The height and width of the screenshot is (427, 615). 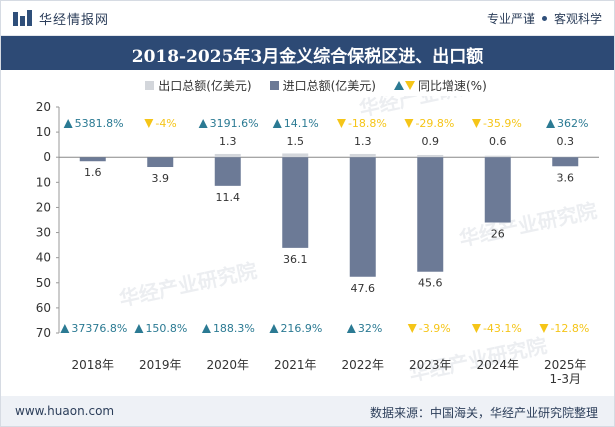 What do you see at coordinates (565, 365) in the screenshot?
I see `x-tick-label: 2025年` at bounding box center [565, 365].